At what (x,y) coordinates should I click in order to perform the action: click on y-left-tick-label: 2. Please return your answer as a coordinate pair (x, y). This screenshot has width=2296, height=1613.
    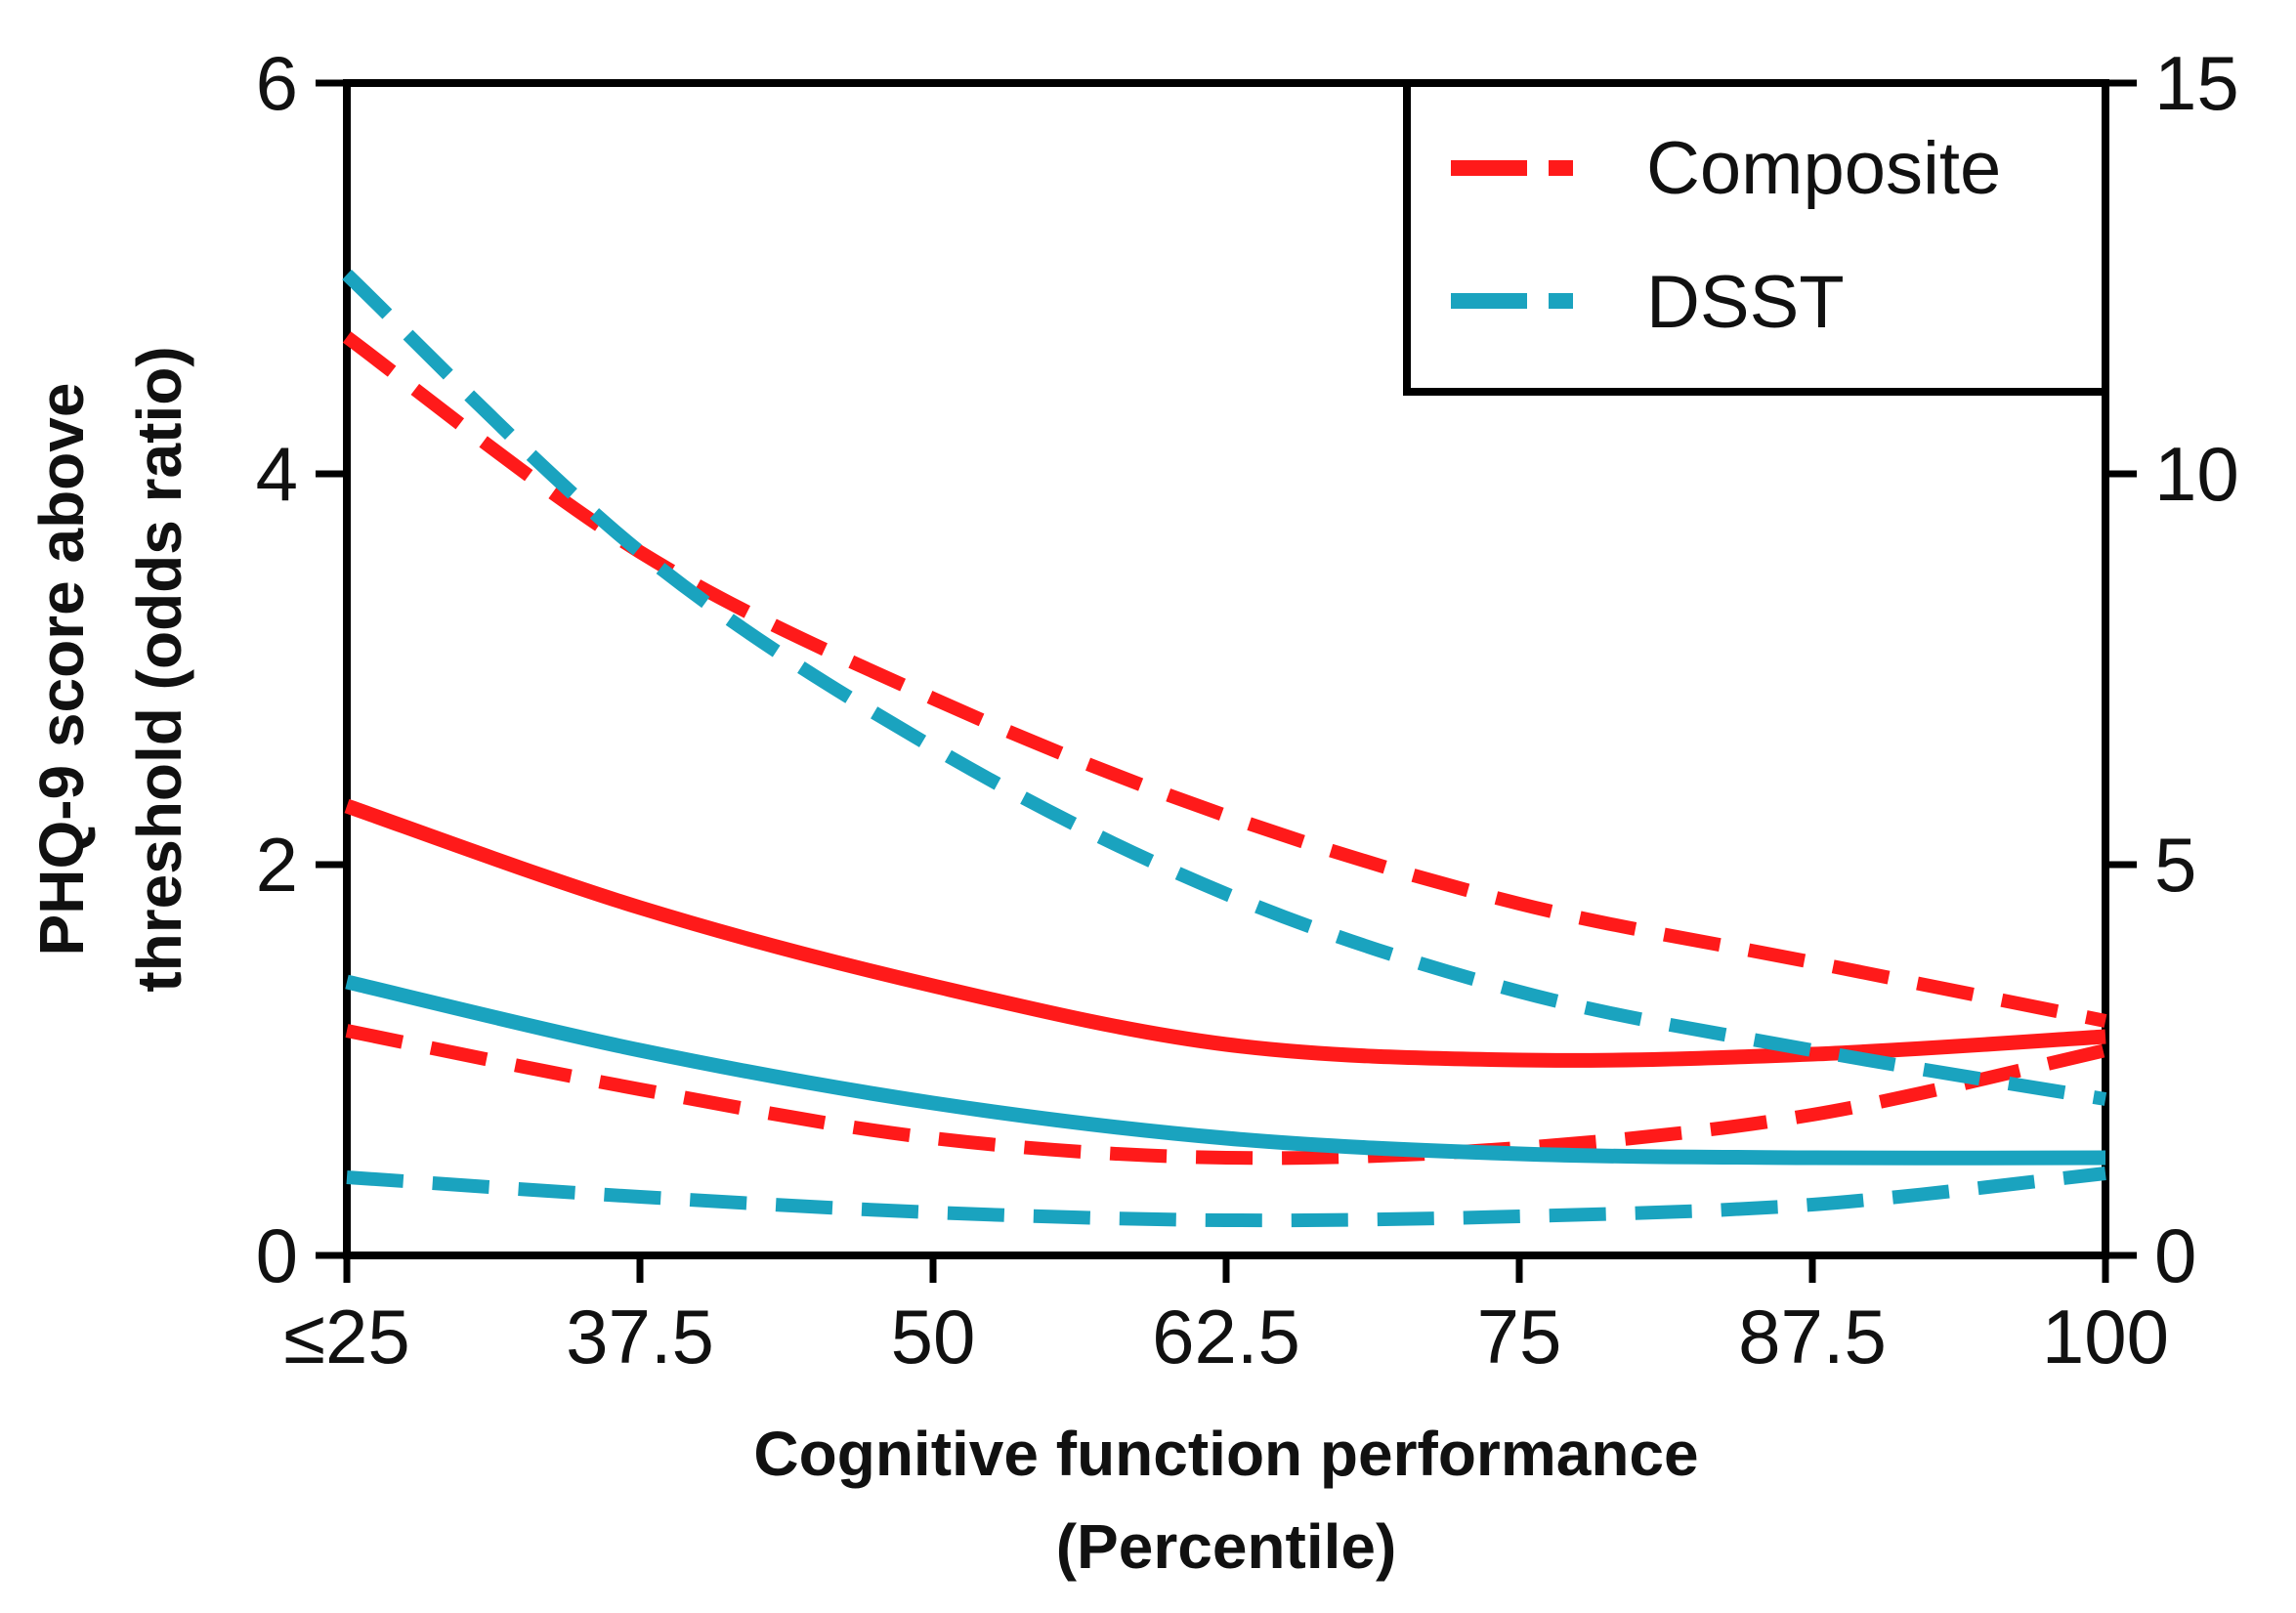
    Looking at the image, I should click on (277, 865).